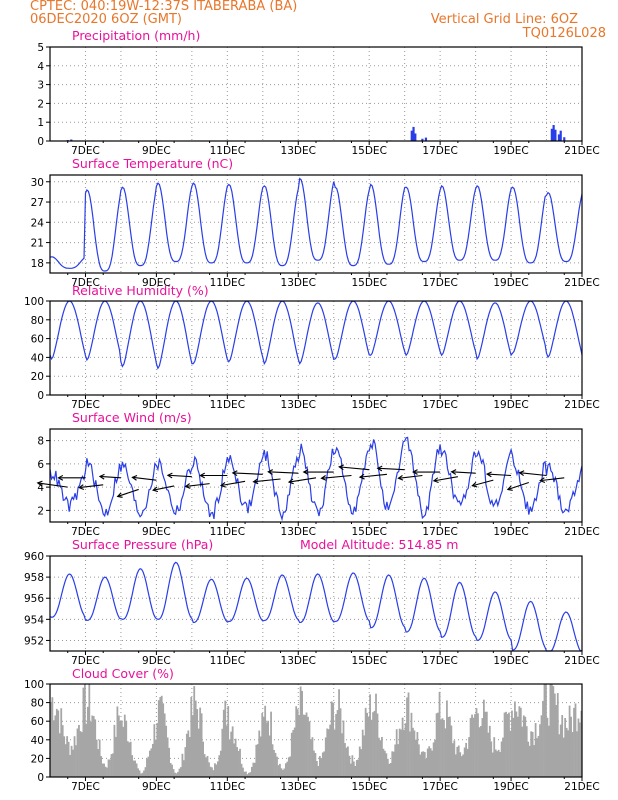 This screenshot has height=800, width=618. I want to click on precipitation-xtick-label: 9DEC, so click(156, 151).